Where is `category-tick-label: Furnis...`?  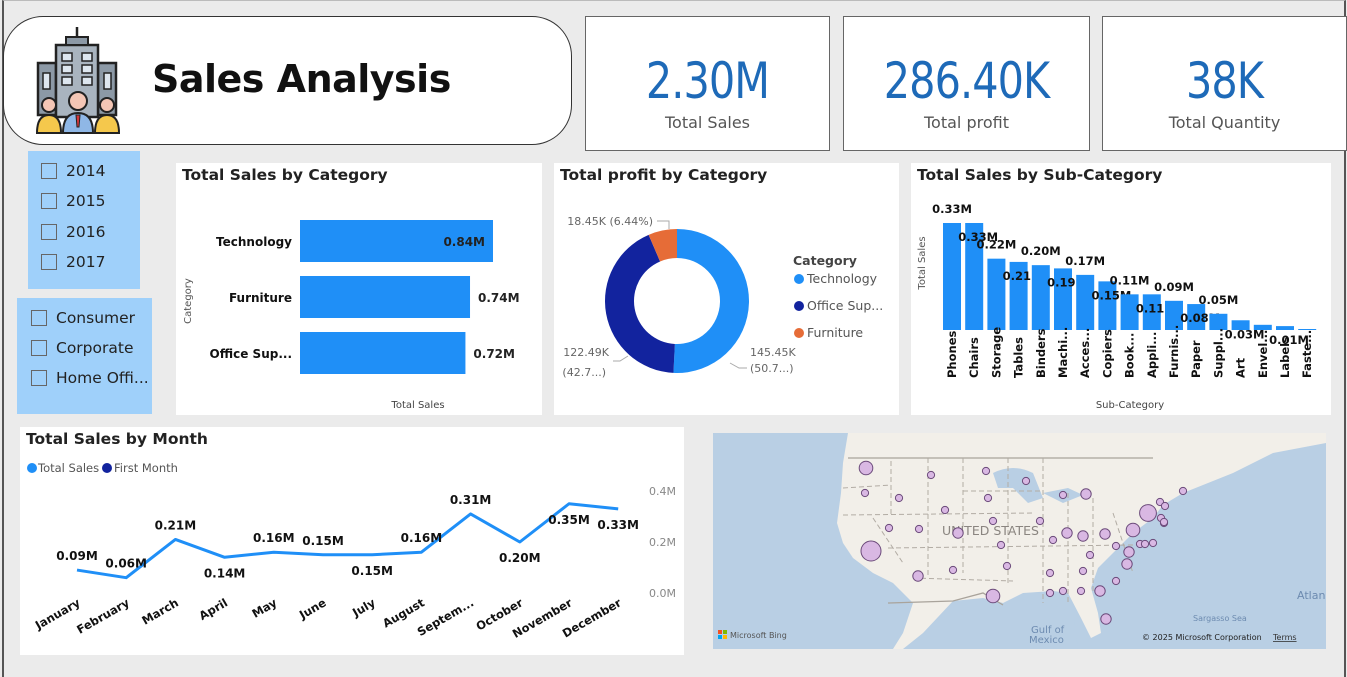 category-tick-label: Furnis... is located at coordinates (1174, 351).